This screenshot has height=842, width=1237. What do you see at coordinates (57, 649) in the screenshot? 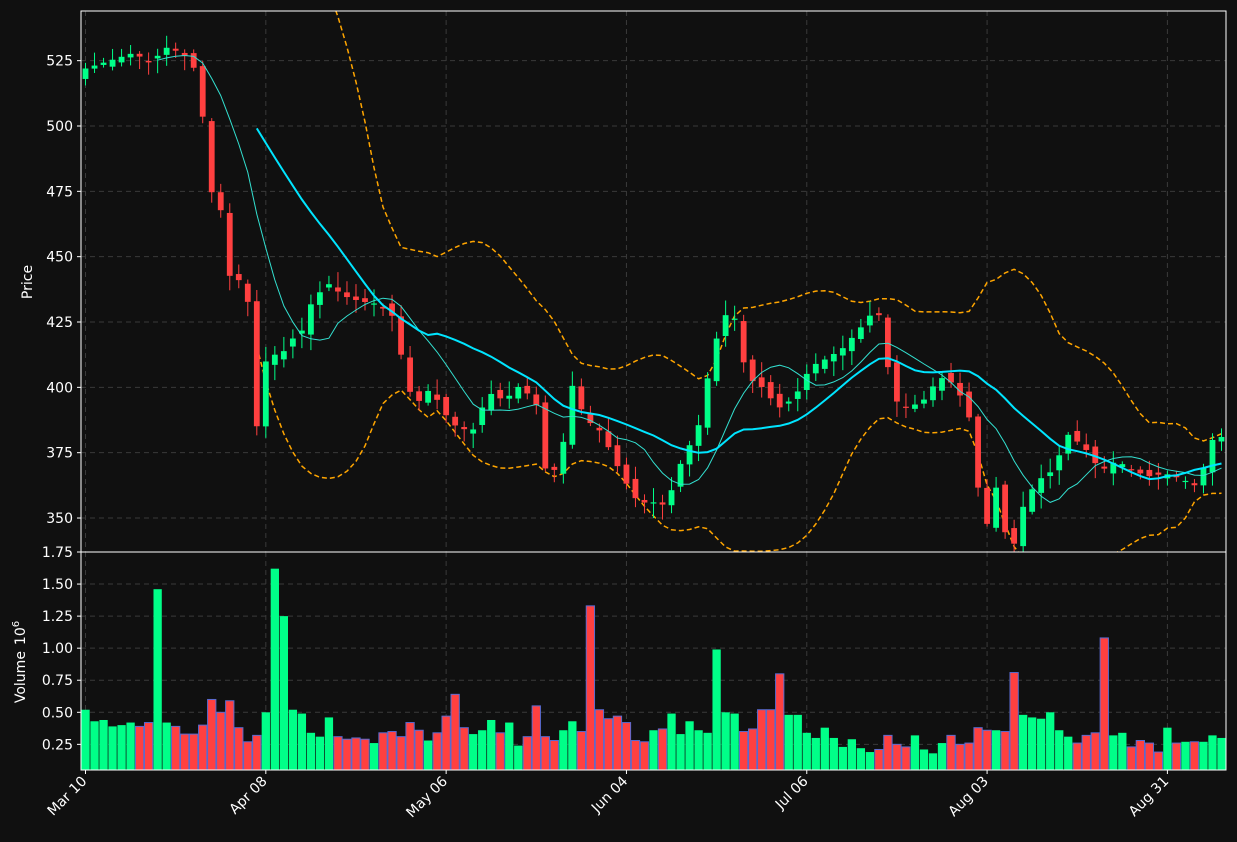
I see `volume-tick-label: 1.00` at bounding box center [57, 649].